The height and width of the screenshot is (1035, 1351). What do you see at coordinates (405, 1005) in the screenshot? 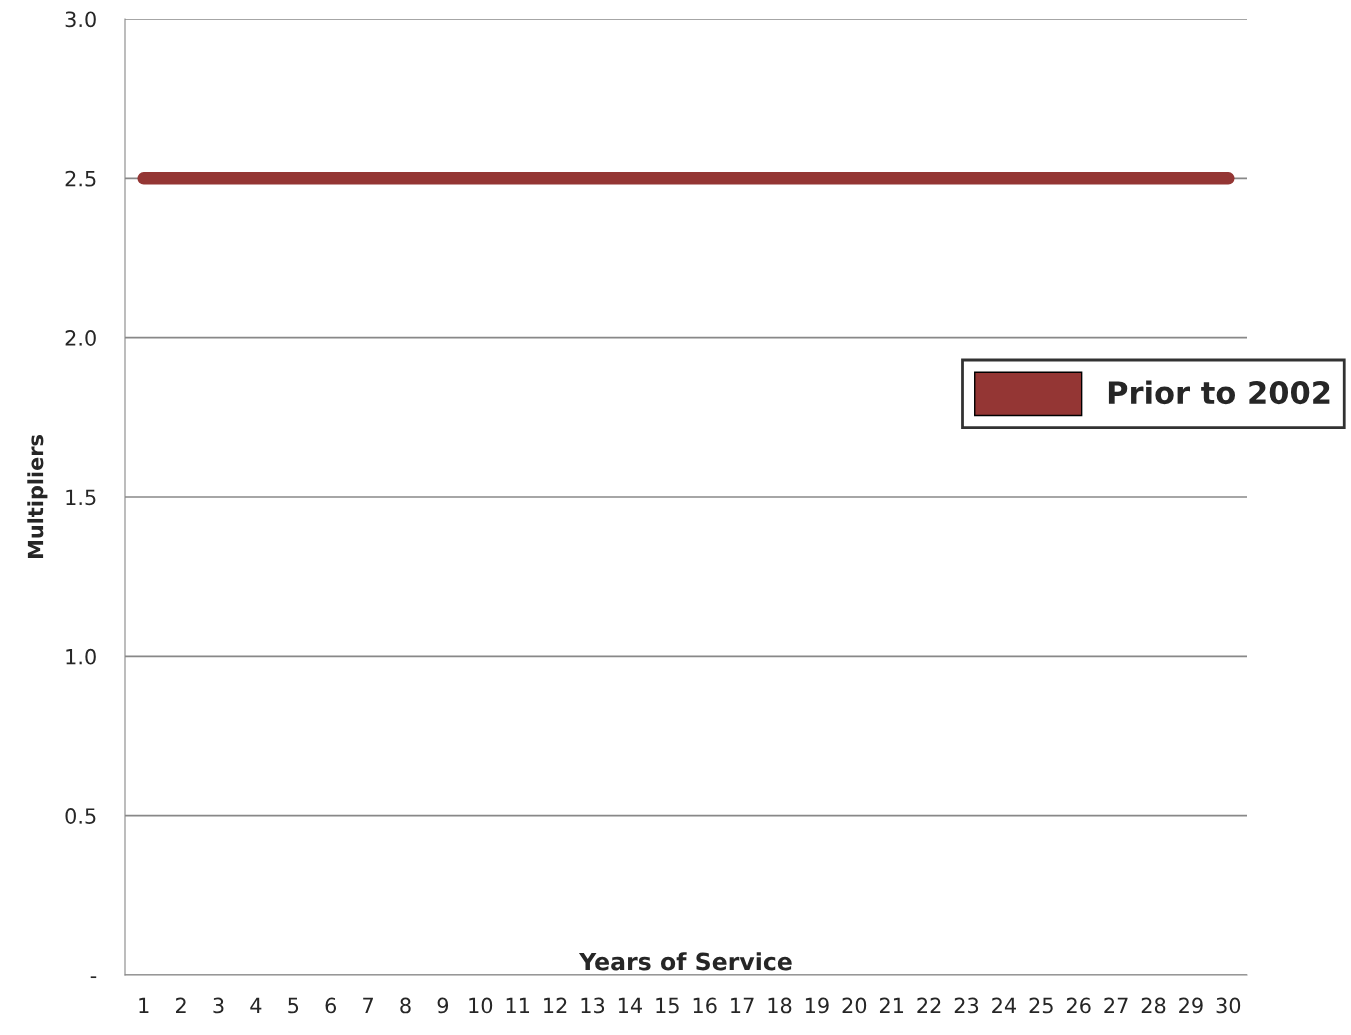
I see `x-tick-label: 8` at bounding box center [405, 1005].